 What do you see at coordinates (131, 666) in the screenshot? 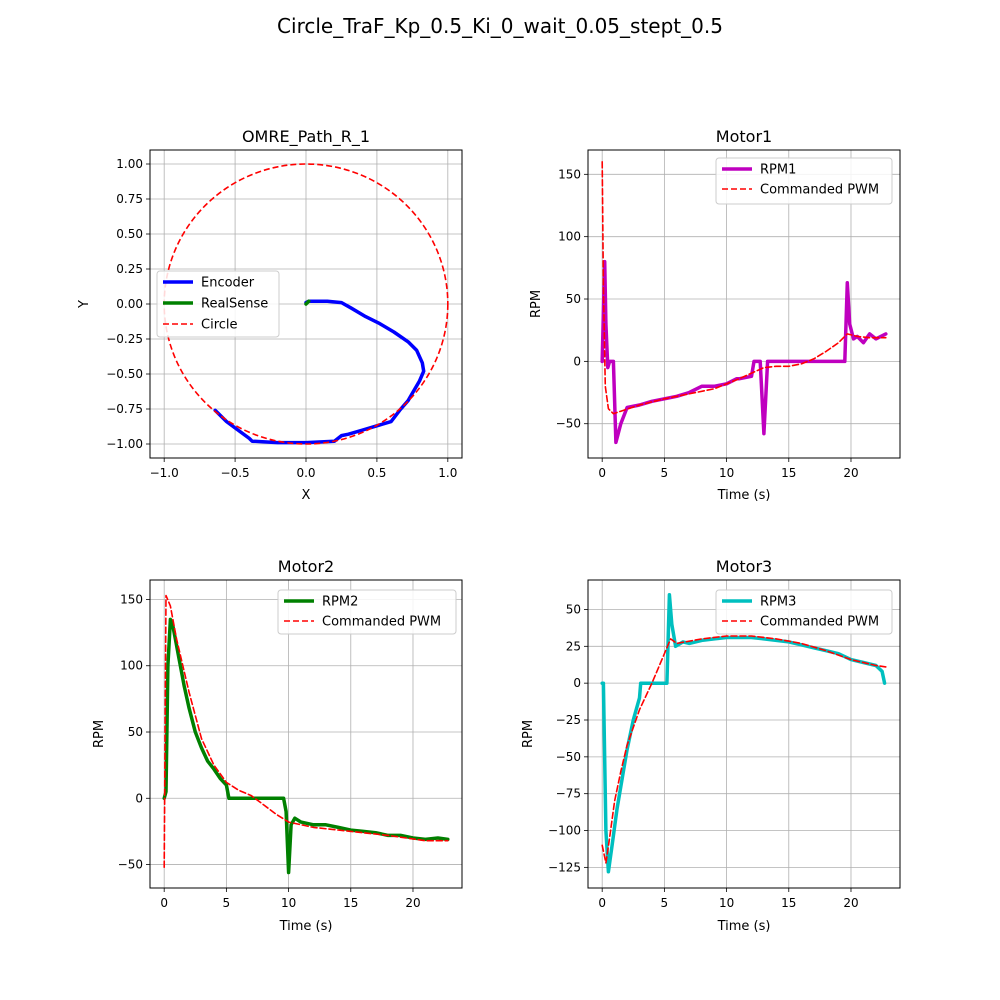
I see `chart-motor2-ytick-label: 100` at bounding box center [131, 666].